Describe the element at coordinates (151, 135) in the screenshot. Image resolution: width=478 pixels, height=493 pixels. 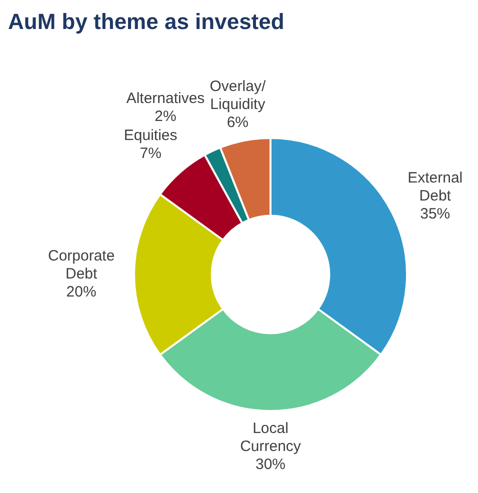
I see `slice-label: Equities` at that location.